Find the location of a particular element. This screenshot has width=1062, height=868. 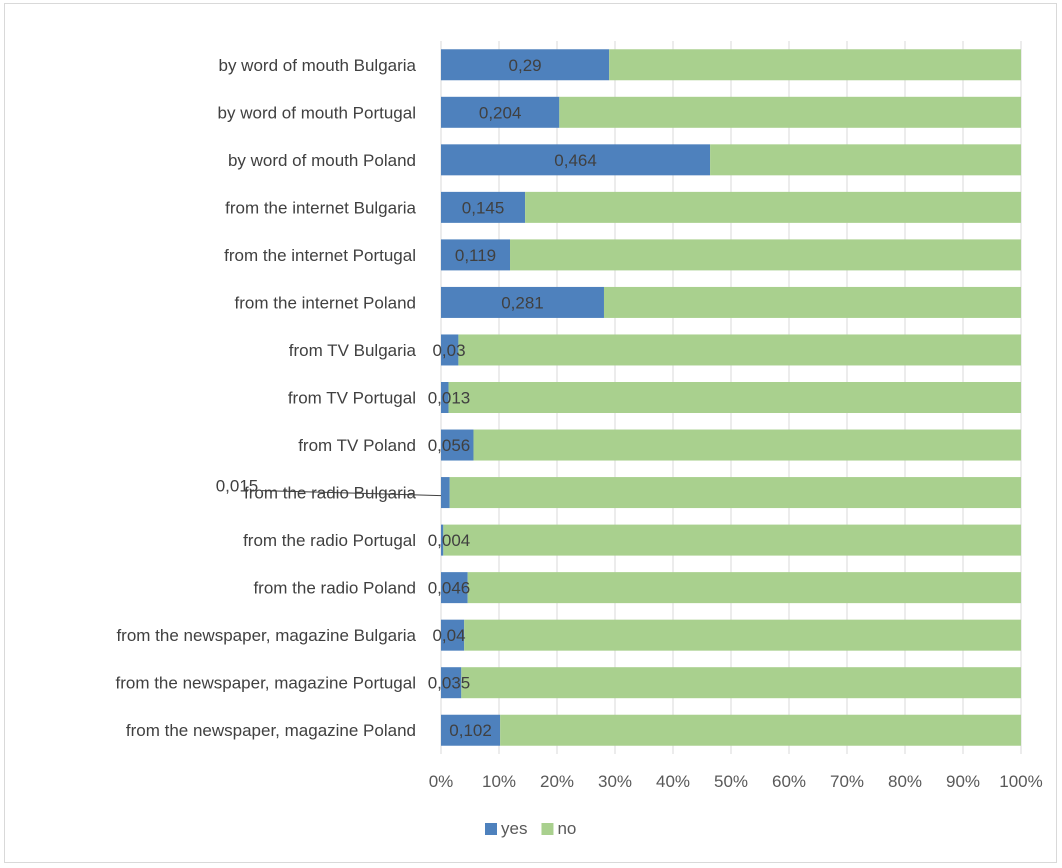

data-label: 0,056 is located at coordinates (449, 445).